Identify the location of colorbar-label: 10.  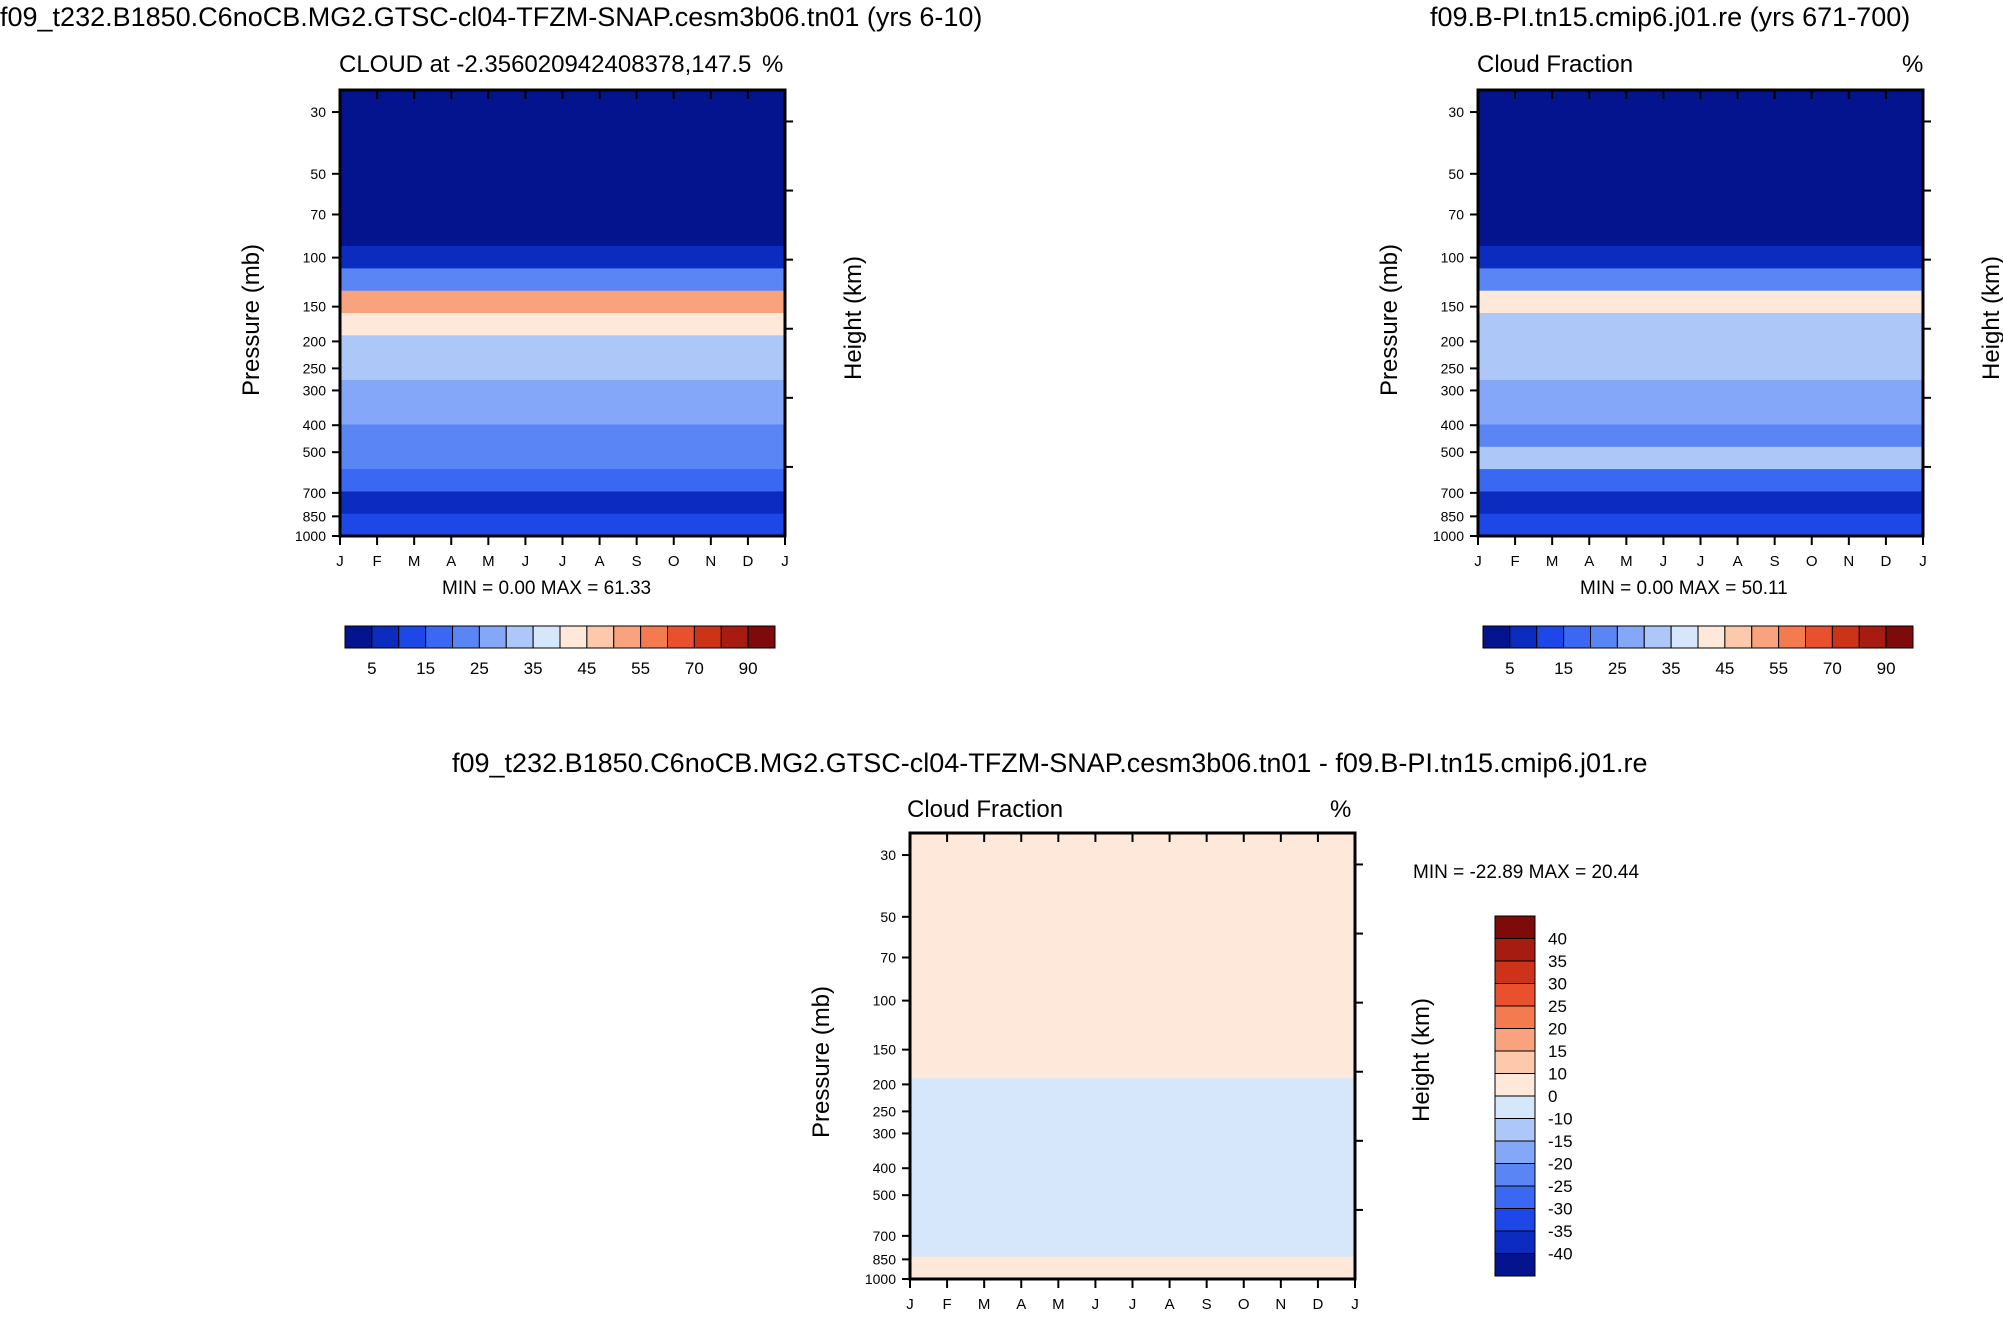
(1557, 1074).